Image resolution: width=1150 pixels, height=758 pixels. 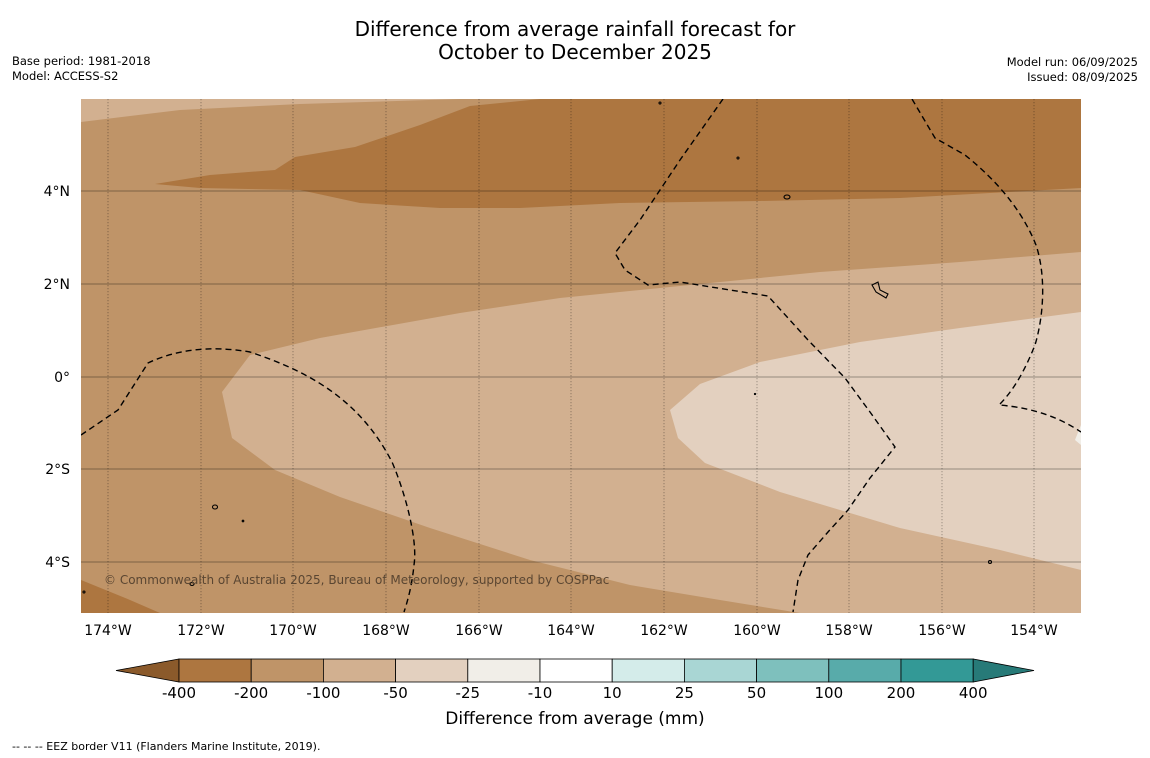 I want to click on lon-label-154w: 154°W, so click(x=1034, y=631).